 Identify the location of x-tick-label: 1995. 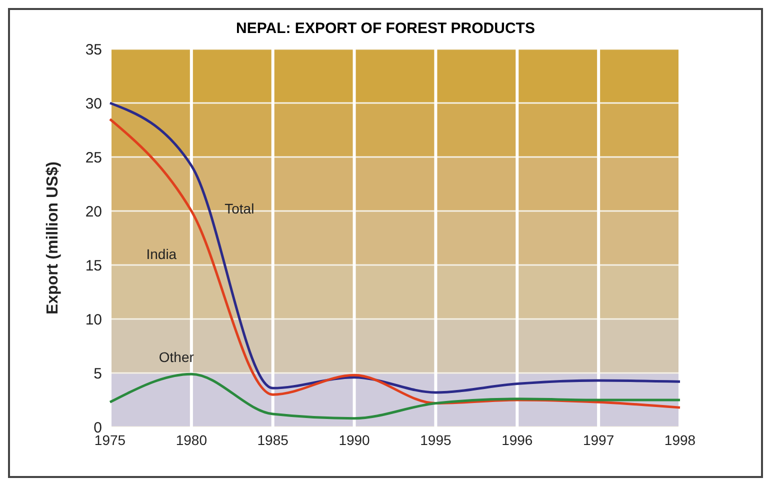
(436, 440).